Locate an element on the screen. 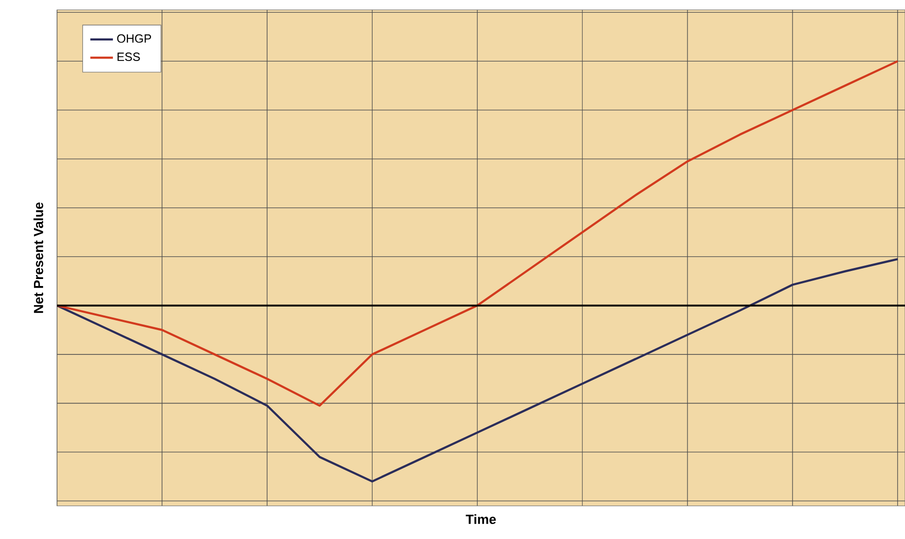 The image size is (905, 539). x-axis-title: Time is located at coordinates (481, 519).